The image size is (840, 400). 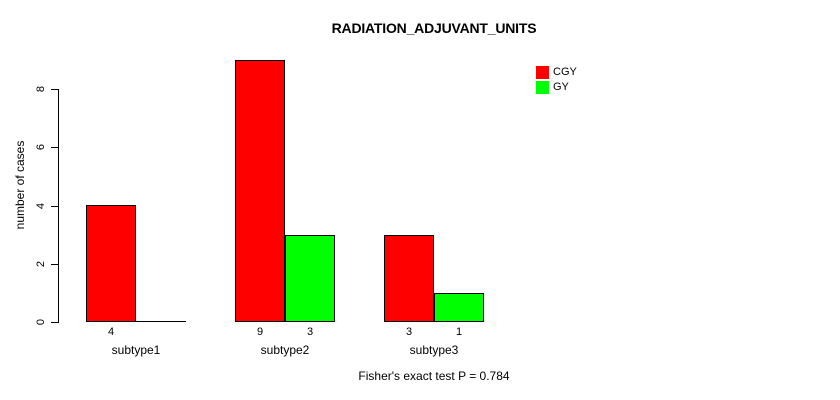 What do you see at coordinates (41, 206) in the screenshot?
I see `y-axis-tick-label: 4` at bounding box center [41, 206].